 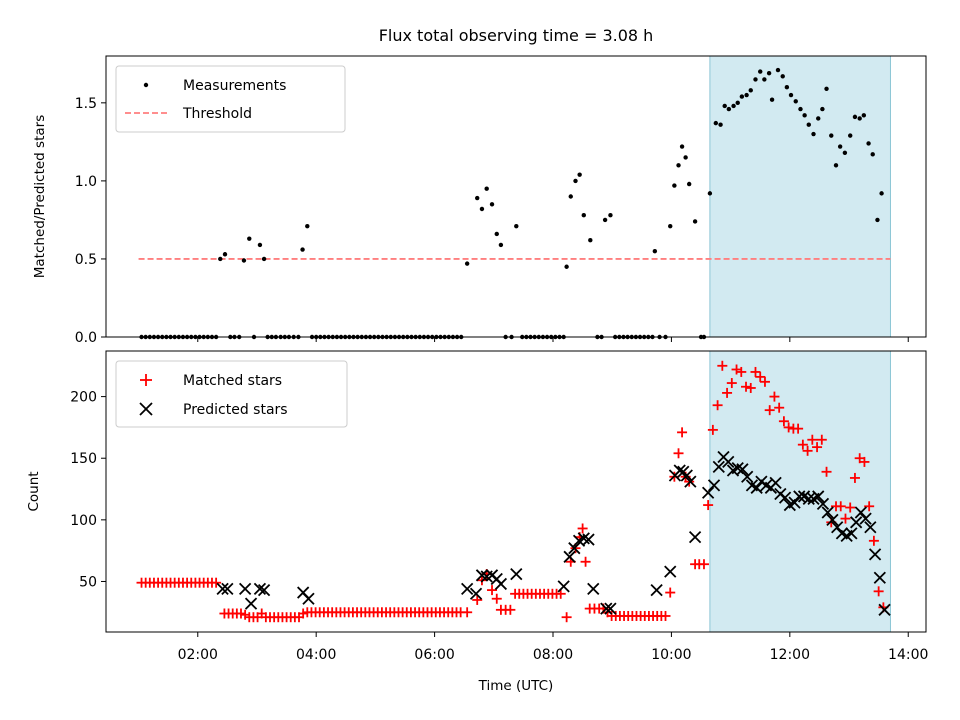 What do you see at coordinates (671, 655) in the screenshot?
I see `bottom-x-tick-label: 10:00` at bounding box center [671, 655].